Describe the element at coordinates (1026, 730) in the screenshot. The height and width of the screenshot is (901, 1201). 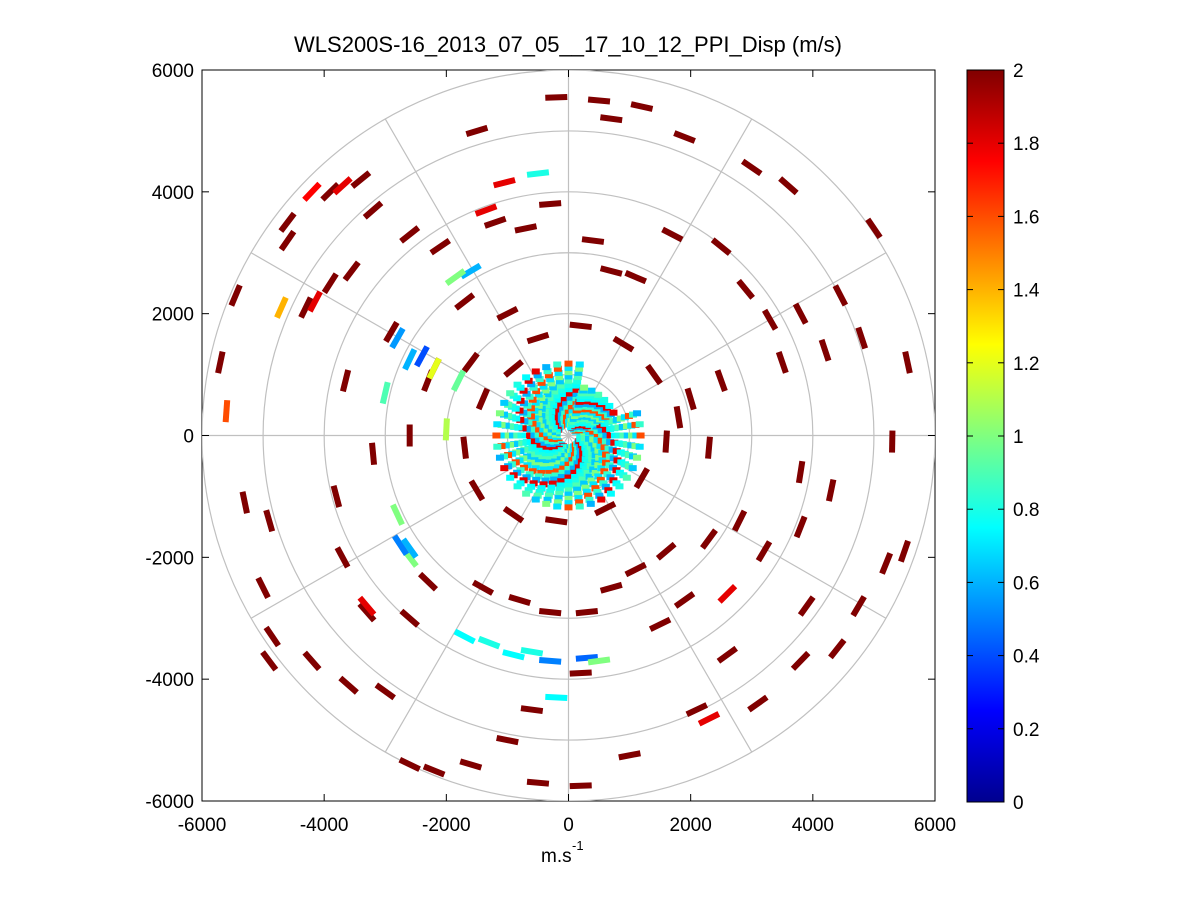
I see `colorbar-tick-label: 0.2` at that location.